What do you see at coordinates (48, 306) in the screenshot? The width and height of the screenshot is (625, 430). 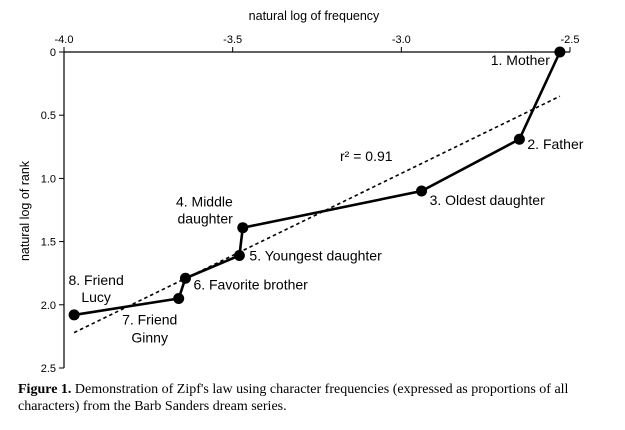 I see `y-tick-label: 2.0` at bounding box center [48, 306].